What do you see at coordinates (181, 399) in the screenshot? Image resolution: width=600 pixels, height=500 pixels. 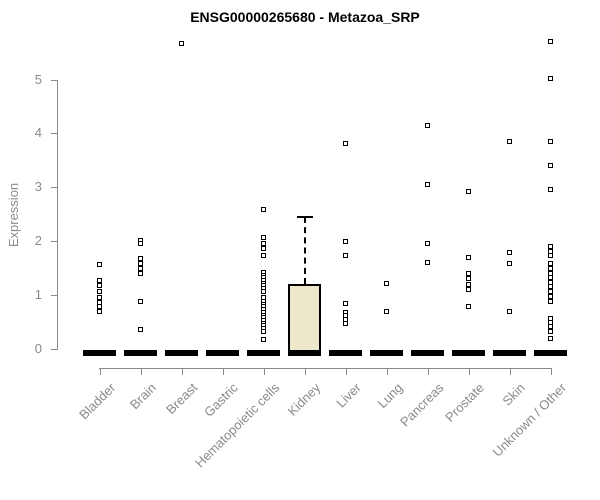 I see `x-tick-label: Breast` at bounding box center [181, 399].